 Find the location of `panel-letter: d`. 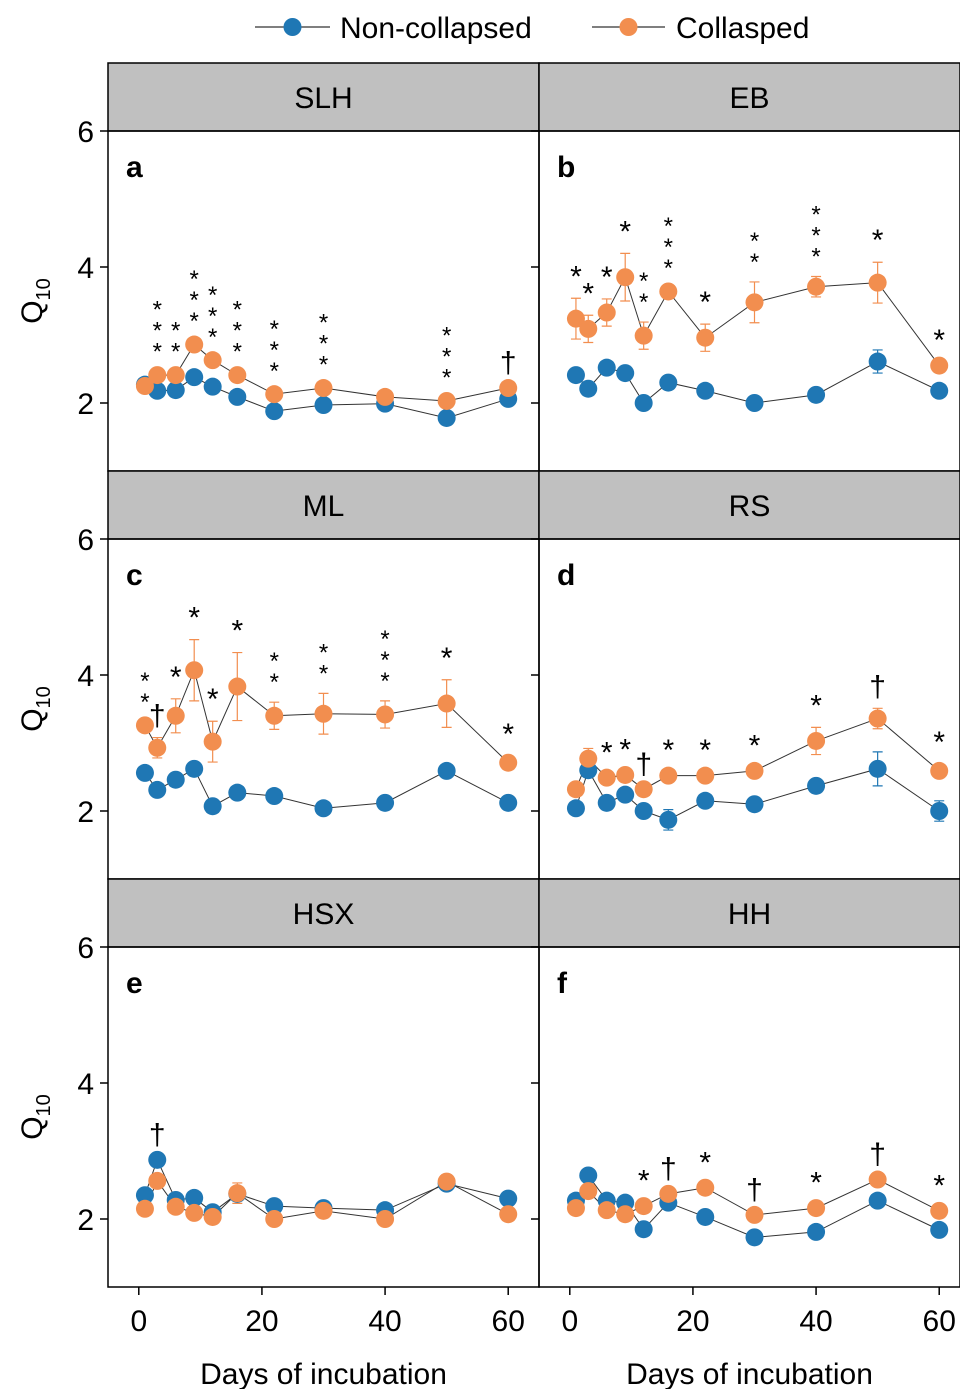

panel-letter: d is located at coordinates (566, 575).